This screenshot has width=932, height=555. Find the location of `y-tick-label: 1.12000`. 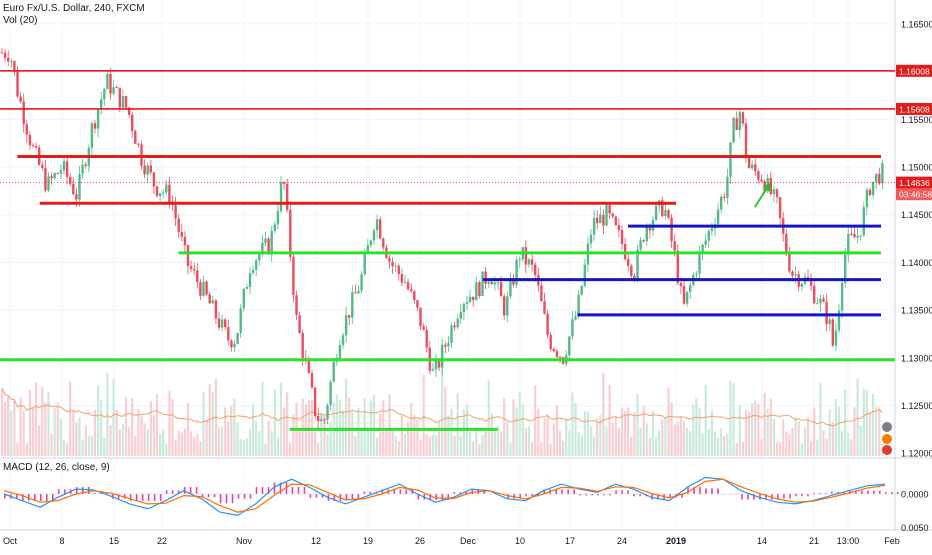

y-tick-label: 1.12000 is located at coordinates (916, 454).